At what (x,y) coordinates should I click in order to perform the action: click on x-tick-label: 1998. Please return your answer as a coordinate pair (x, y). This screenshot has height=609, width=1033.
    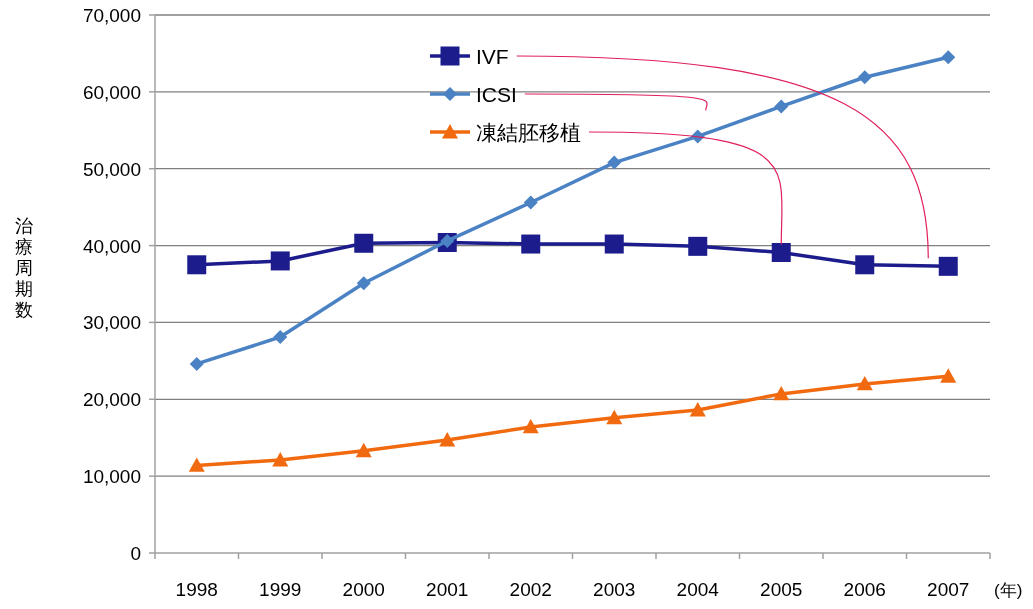
    Looking at the image, I should click on (196, 589).